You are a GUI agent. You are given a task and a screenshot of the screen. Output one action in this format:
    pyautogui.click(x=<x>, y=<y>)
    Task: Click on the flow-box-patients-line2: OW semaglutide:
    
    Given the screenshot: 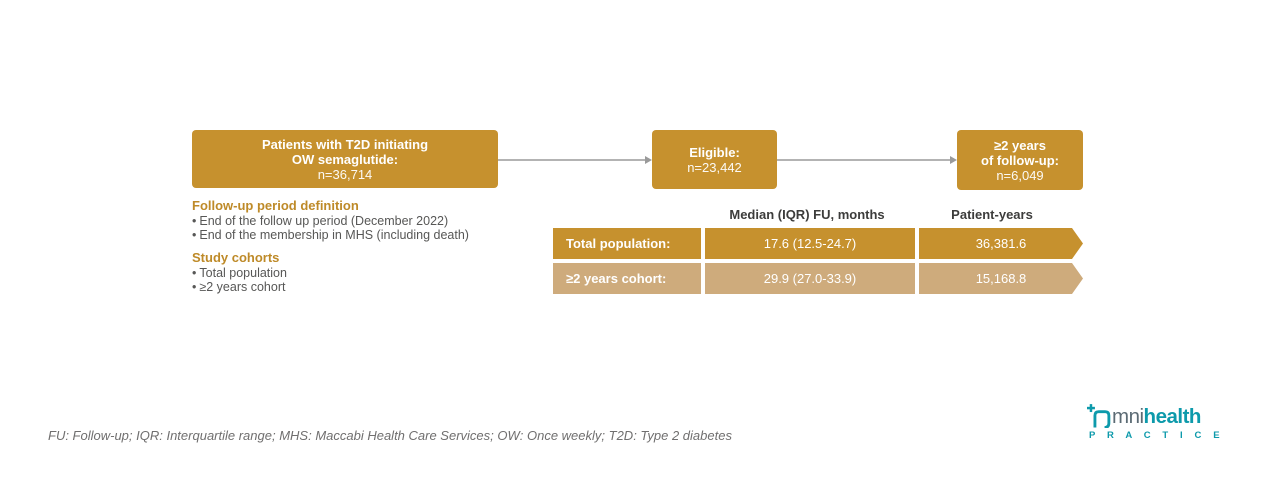 What is the action you would take?
    pyautogui.click(x=345, y=159)
    